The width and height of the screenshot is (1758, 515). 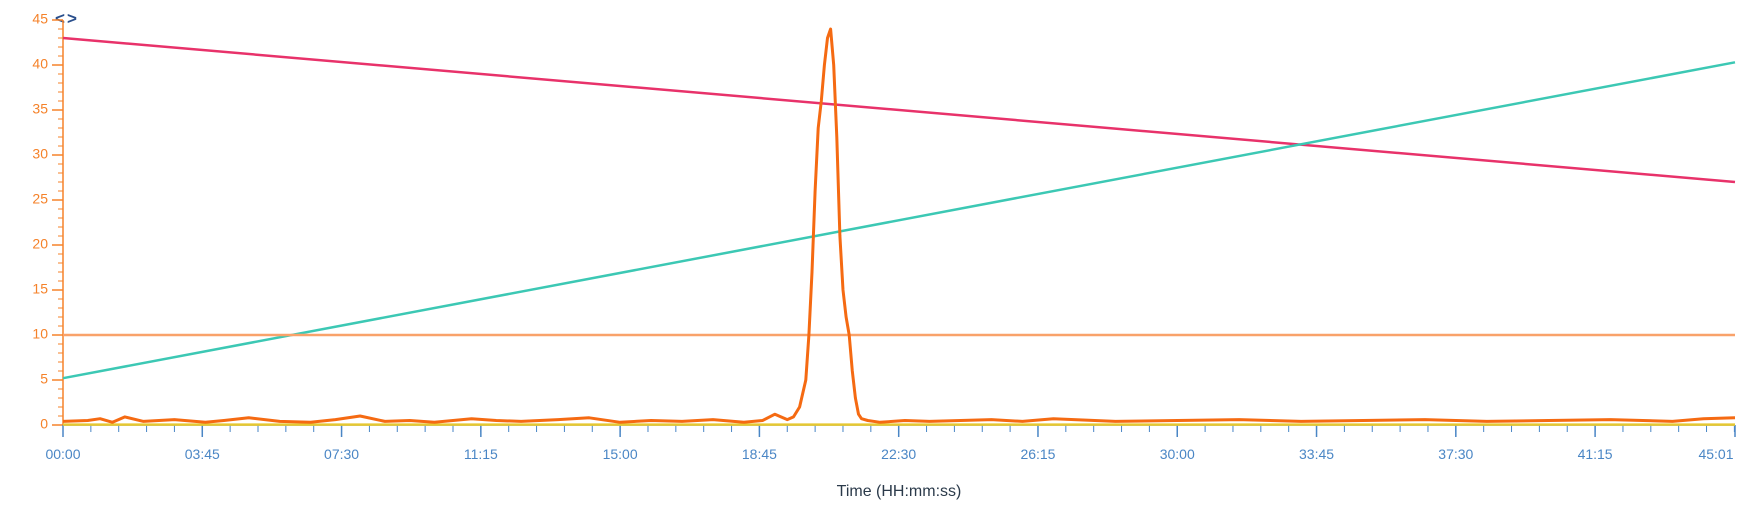 I want to click on x-tick-label: 41:15, so click(x=1595, y=454).